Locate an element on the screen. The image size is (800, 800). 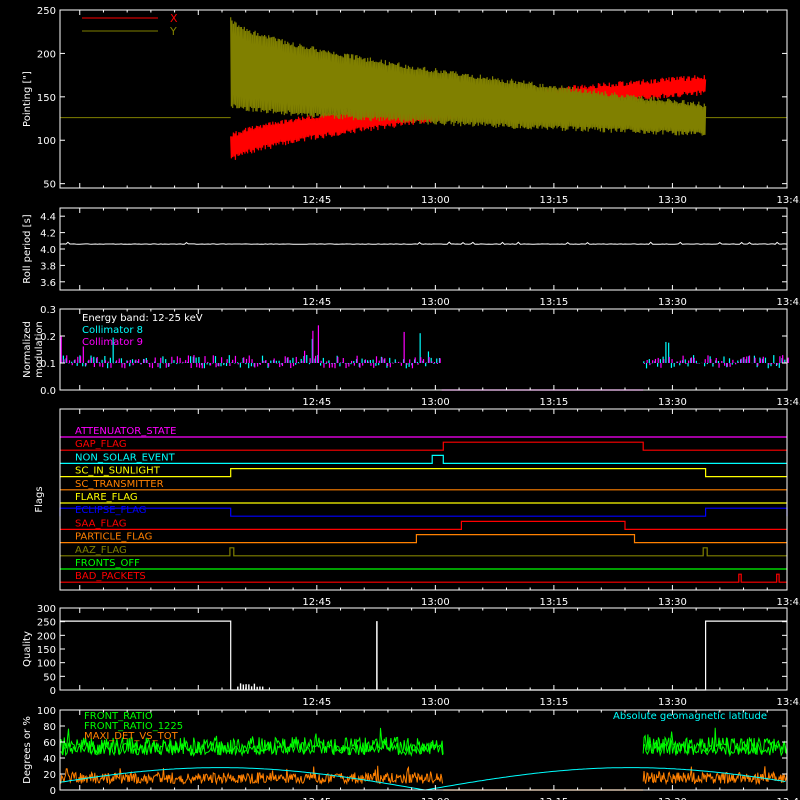
flag-line-gap_flag is located at coordinates (423, 446).